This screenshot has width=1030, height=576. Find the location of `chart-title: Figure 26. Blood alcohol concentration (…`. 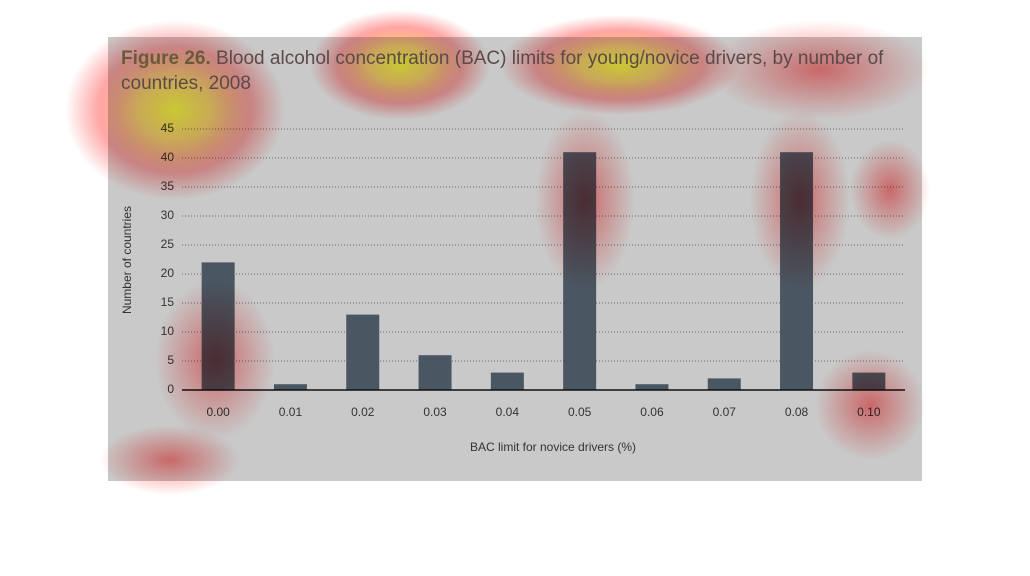

chart-title: Figure 26. Blood alcohol concentration (… is located at coordinates (511, 71).